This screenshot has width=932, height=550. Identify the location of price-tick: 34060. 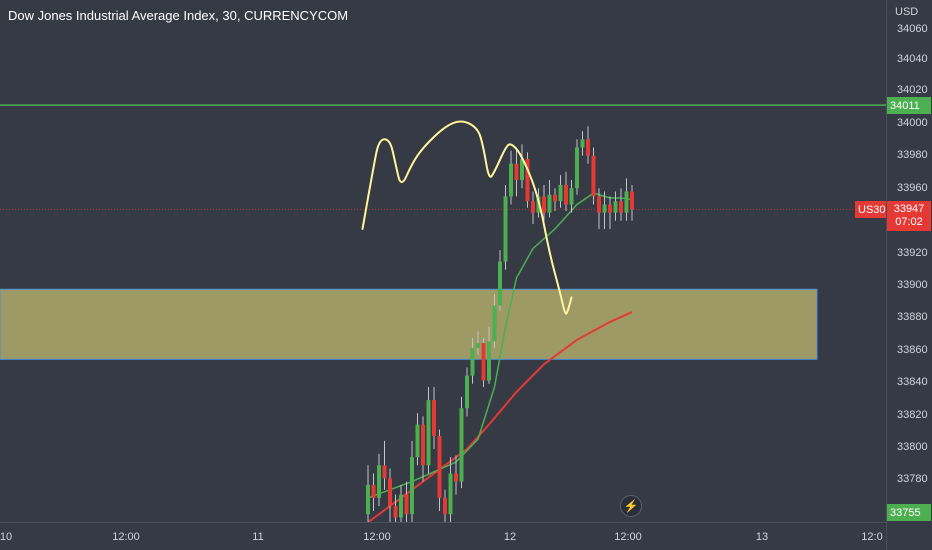
(912, 29).